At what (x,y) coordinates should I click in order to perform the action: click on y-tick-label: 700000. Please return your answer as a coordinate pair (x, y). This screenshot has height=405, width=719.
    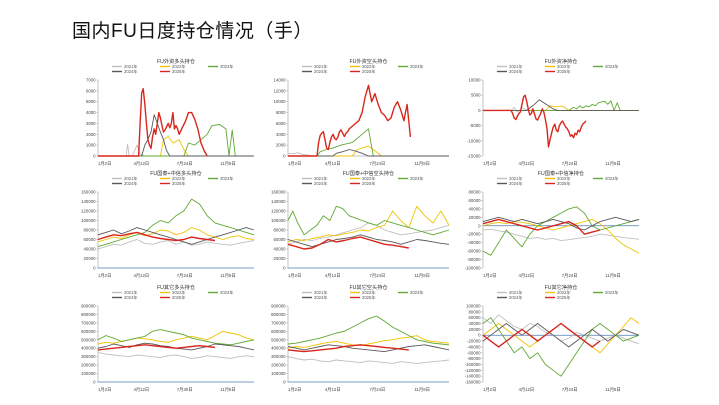
    Looking at the image, I should click on (278, 322).